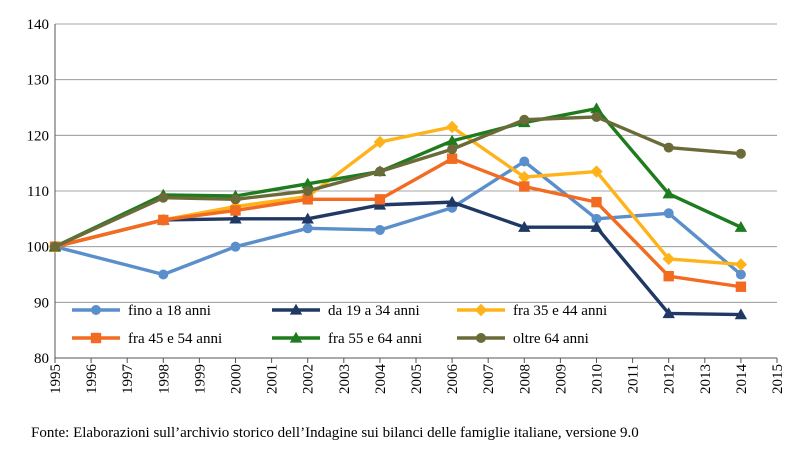 The height and width of the screenshot is (452, 812). What do you see at coordinates (452, 149) in the screenshot?
I see `data-point-oltre-64-2006` at bounding box center [452, 149].